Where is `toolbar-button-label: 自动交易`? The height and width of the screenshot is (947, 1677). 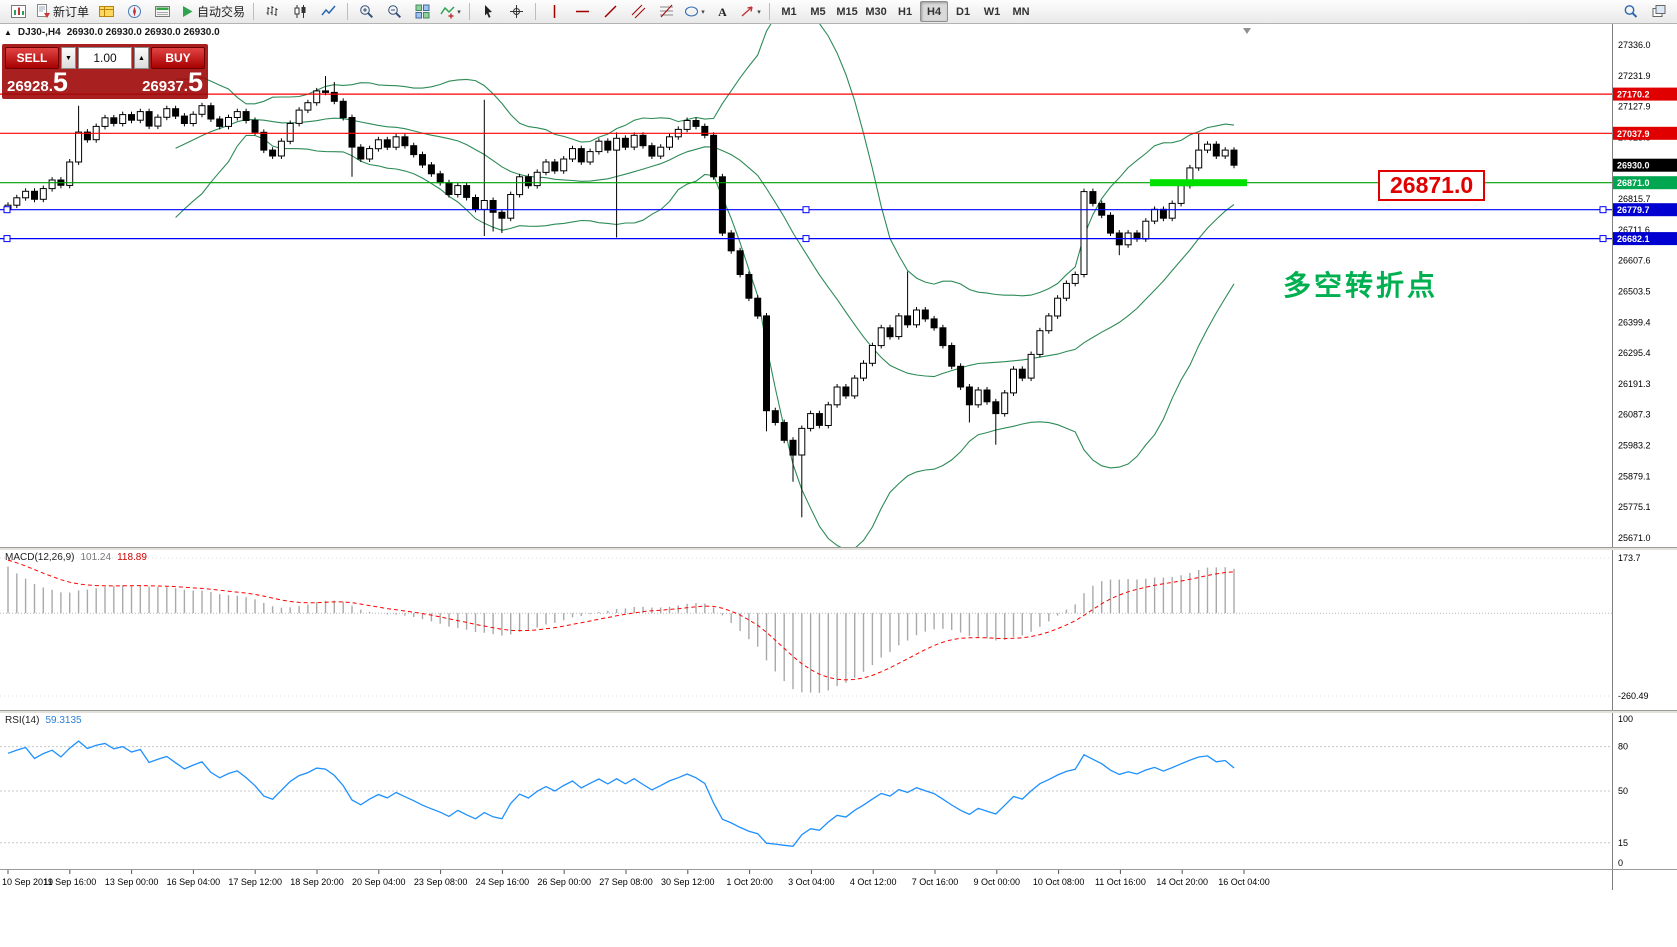 toolbar-button-label: 自动交易 is located at coordinates (221, 12).